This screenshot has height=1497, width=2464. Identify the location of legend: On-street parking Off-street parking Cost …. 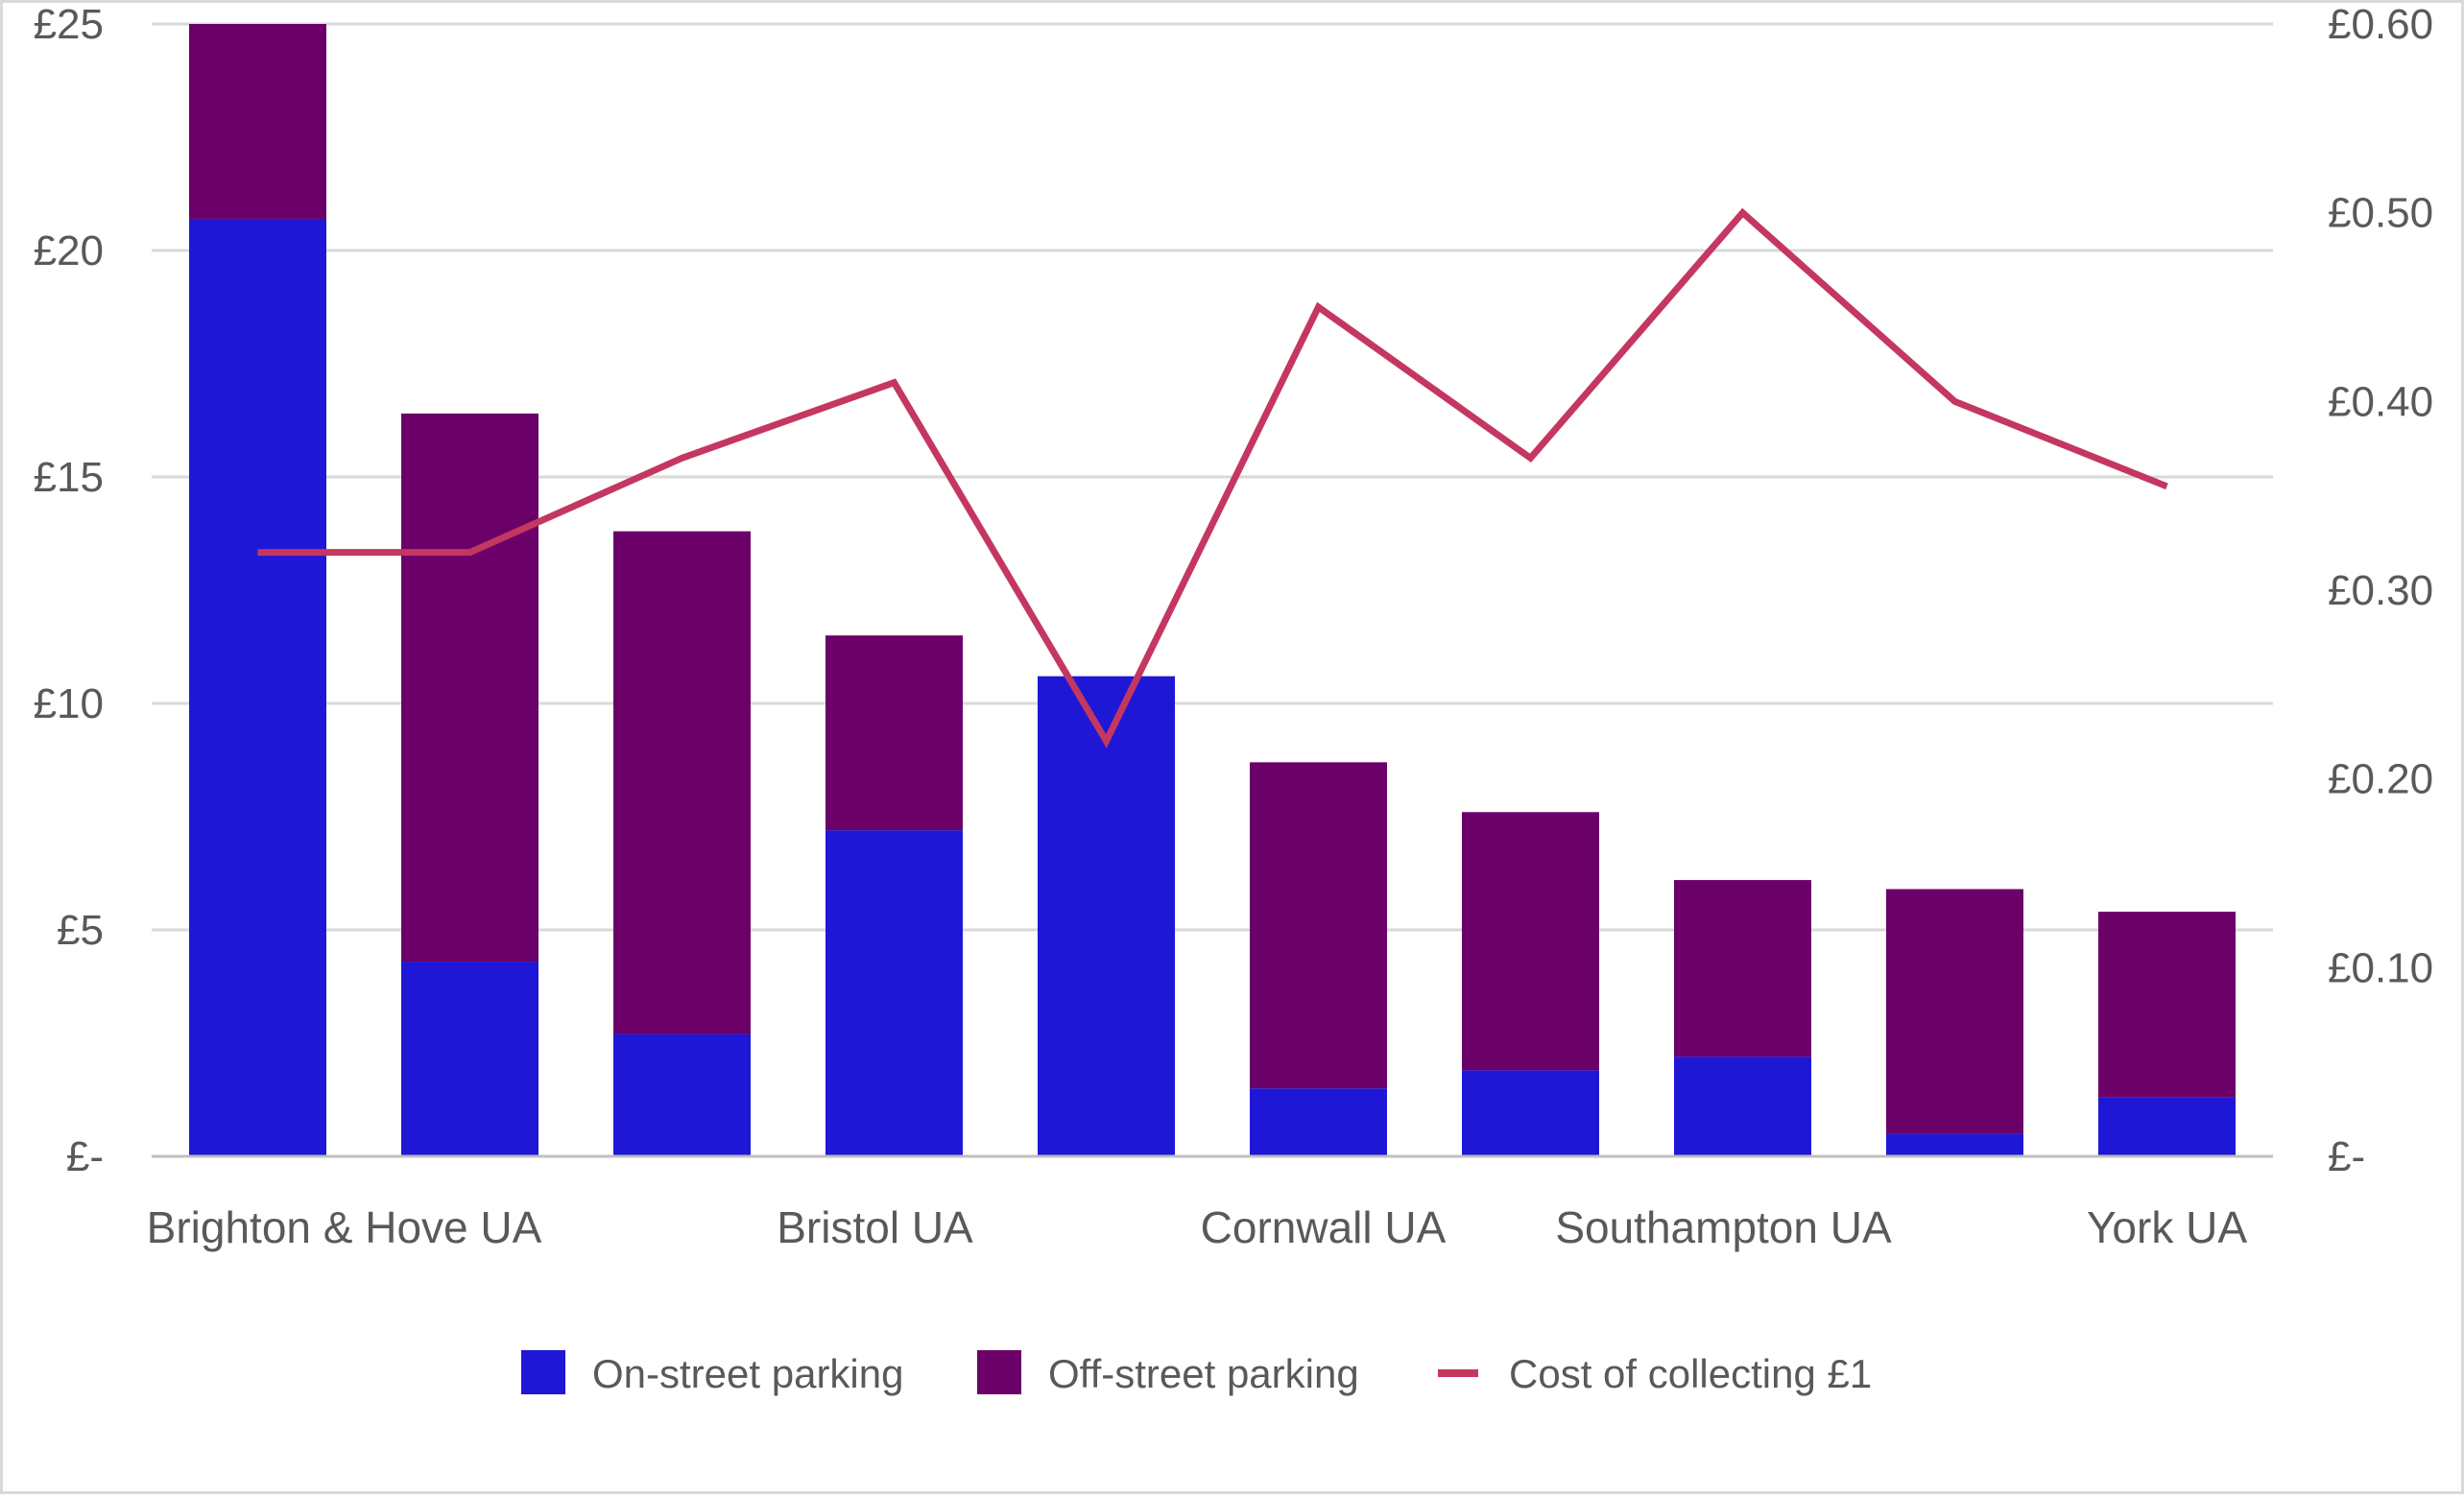
(1196, 1373).